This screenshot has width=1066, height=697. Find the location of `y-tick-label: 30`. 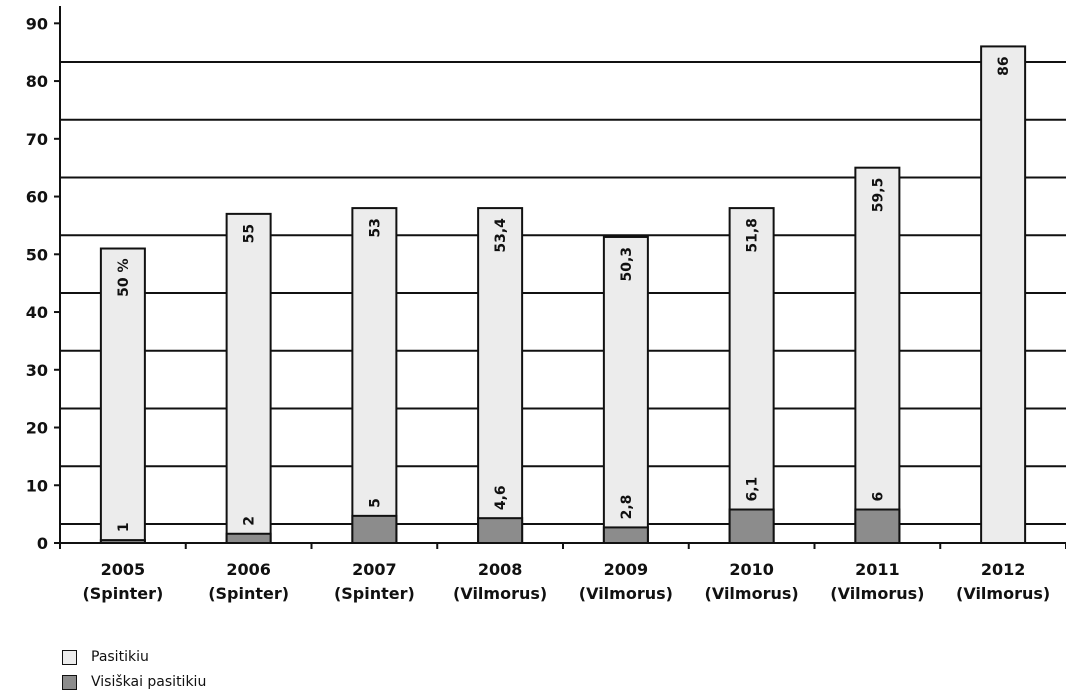

y-tick-label: 30 is located at coordinates (37, 370).